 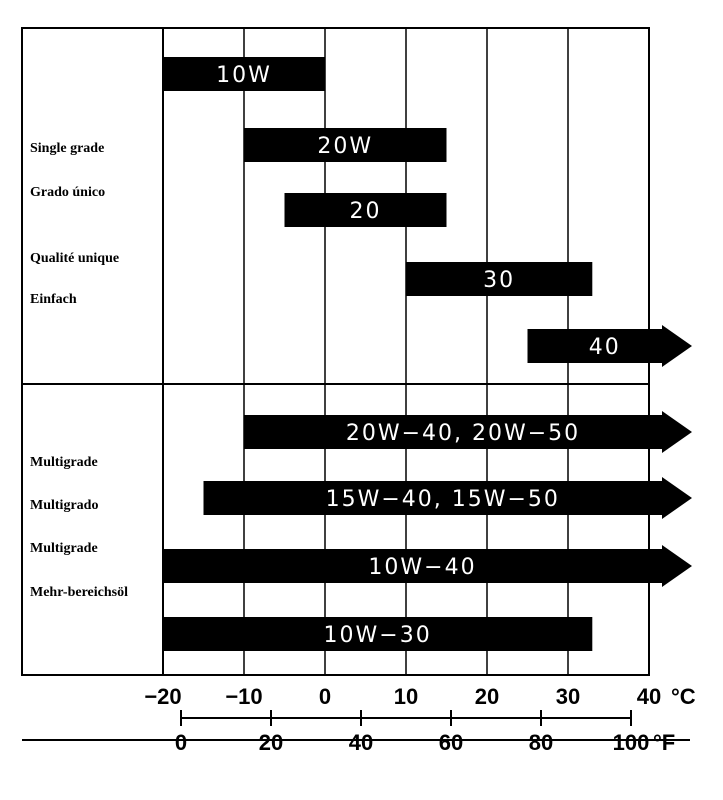 I want to click on bar-label: 10W, so click(x=244, y=75).